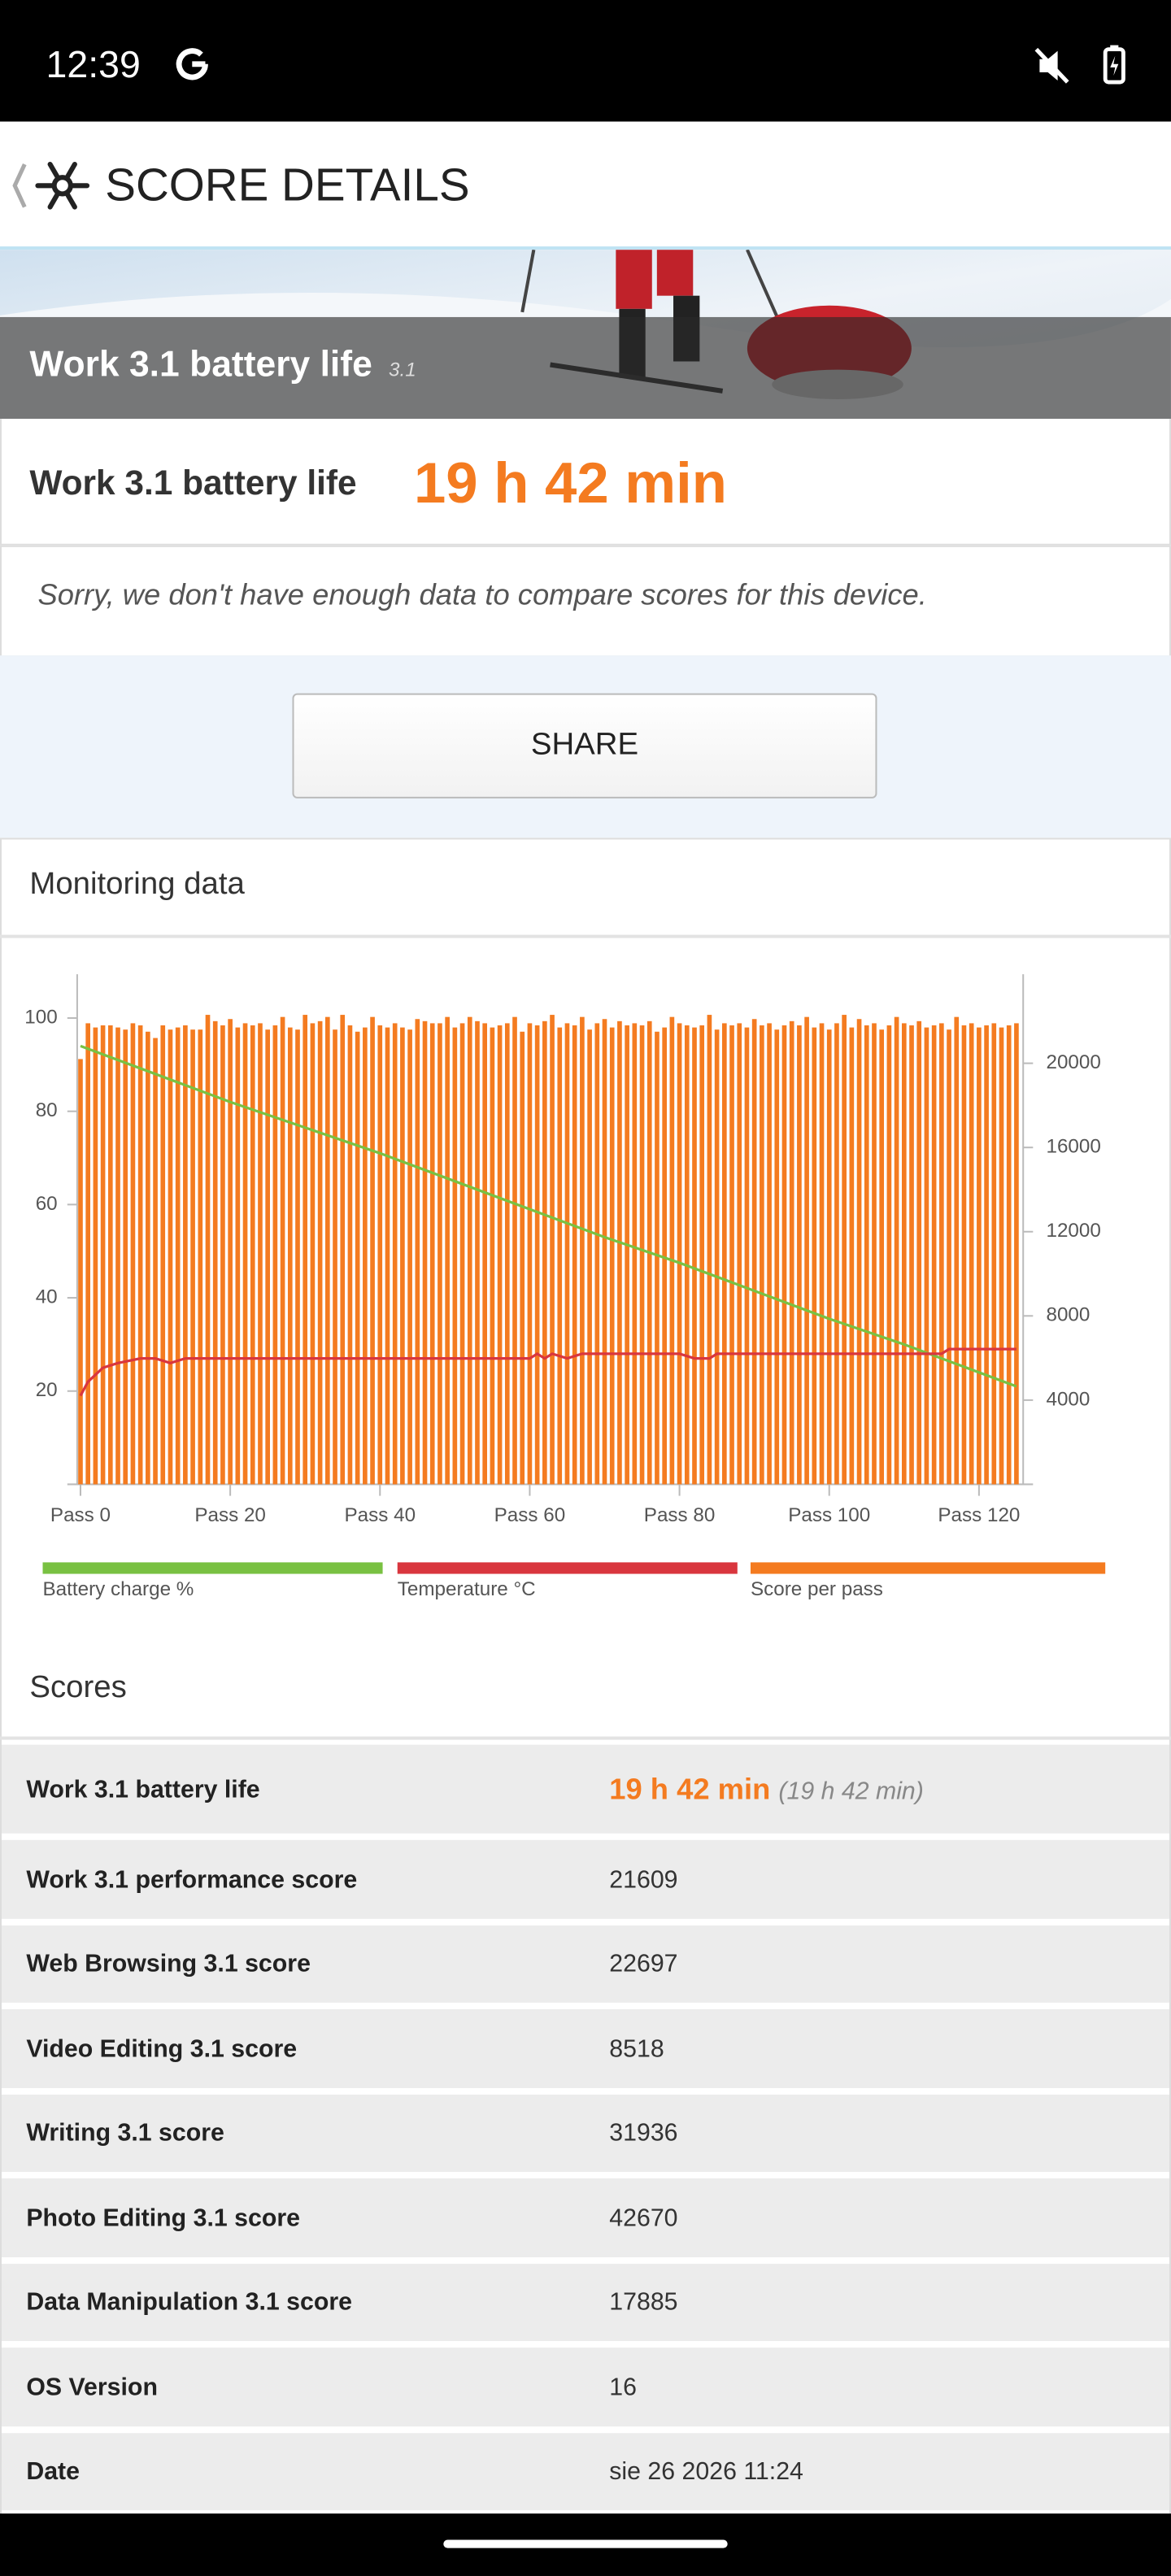 Image resolution: width=1171 pixels, height=2576 pixels. Describe the element at coordinates (192, 1880) in the screenshot. I see `row-label: Work 3.1 performance score` at that location.